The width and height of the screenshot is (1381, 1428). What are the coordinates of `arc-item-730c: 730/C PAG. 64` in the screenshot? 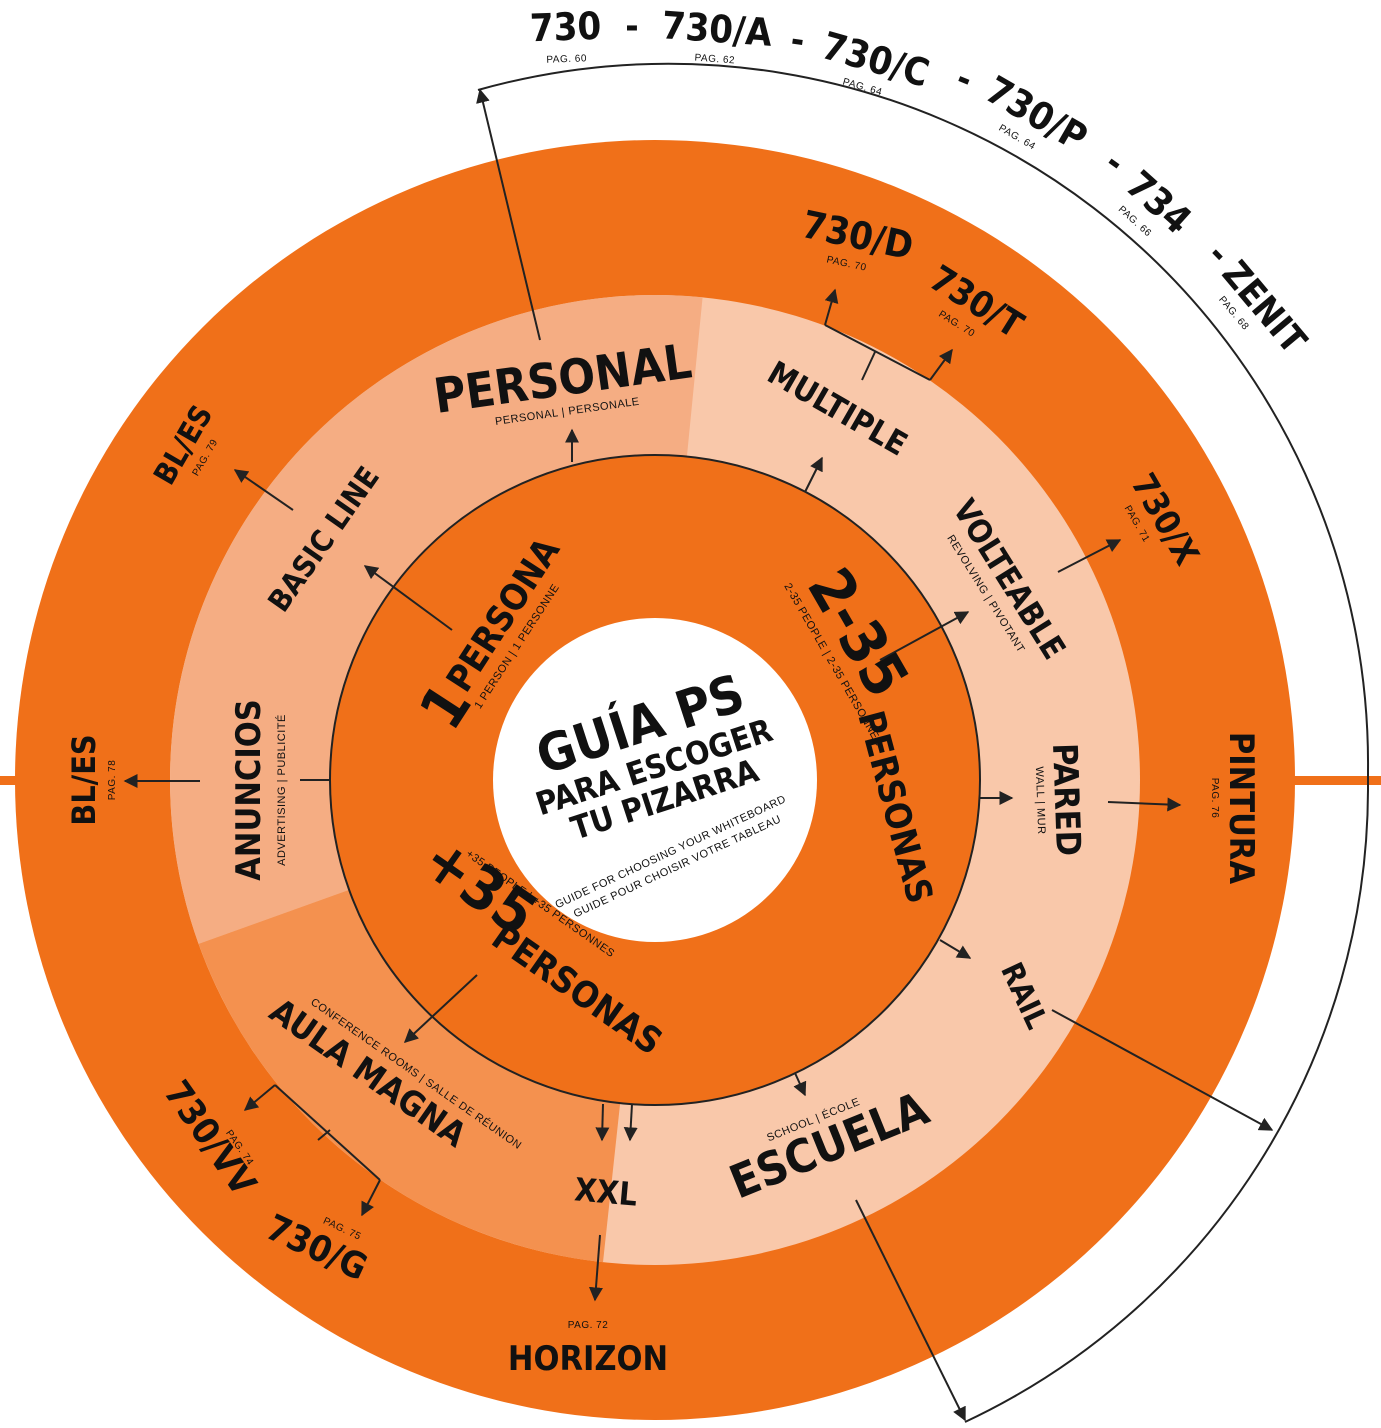 It's located at (875, 60).